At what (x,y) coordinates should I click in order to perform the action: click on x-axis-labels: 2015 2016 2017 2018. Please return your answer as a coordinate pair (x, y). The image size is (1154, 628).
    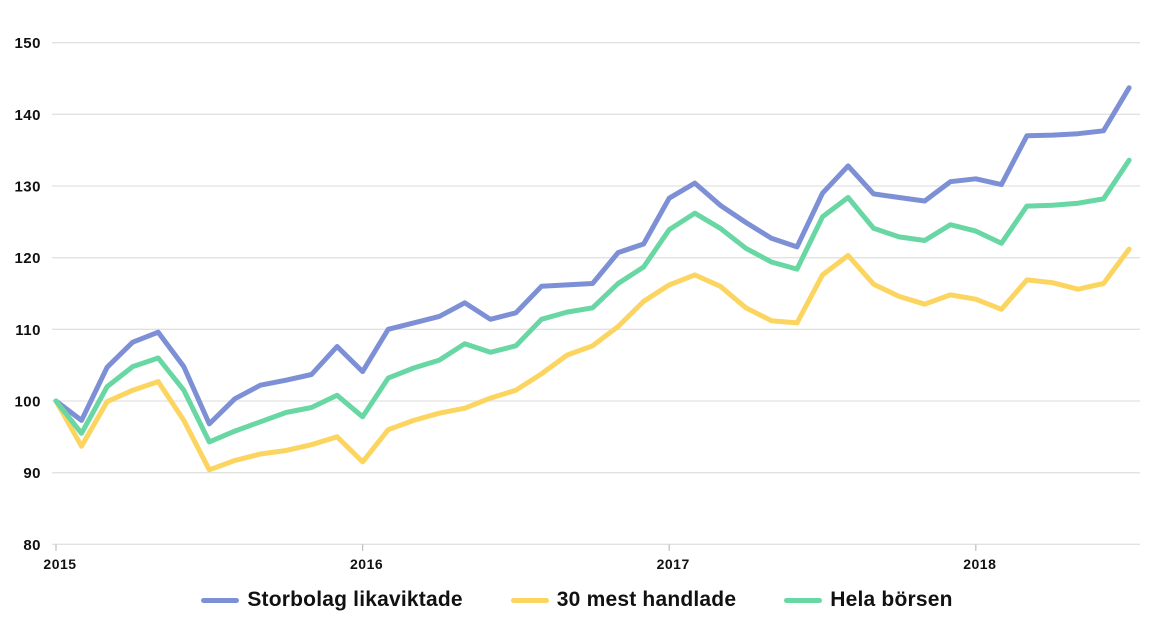
    Looking at the image, I should click on (519, 564).